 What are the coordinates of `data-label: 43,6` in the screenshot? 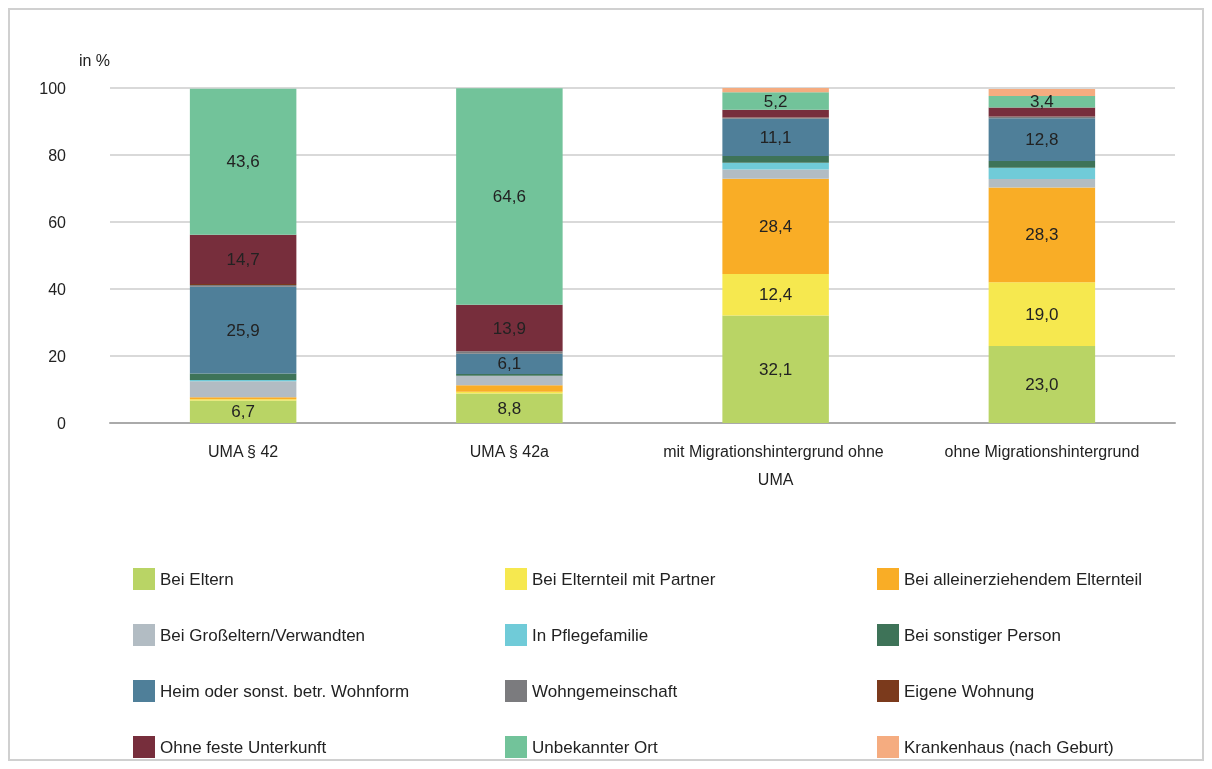 It's located at (243, 162).